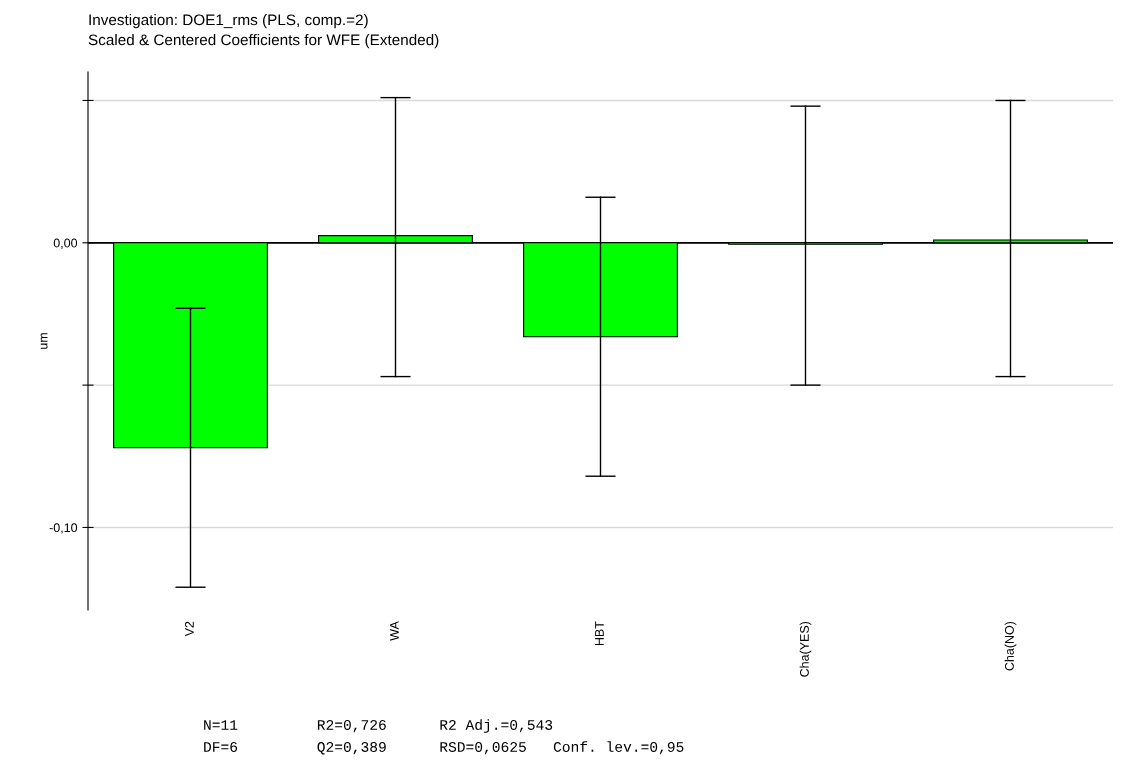  Describe the element at coordinates (1010, 646) in the screenshot. I see `x-tick-label: Cha(NO)` at that location.